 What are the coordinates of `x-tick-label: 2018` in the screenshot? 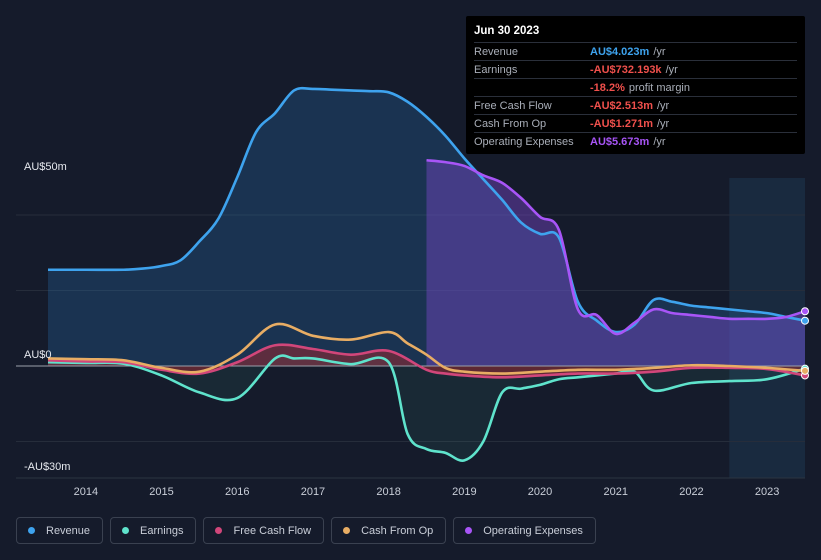 It's located at (388, 492).